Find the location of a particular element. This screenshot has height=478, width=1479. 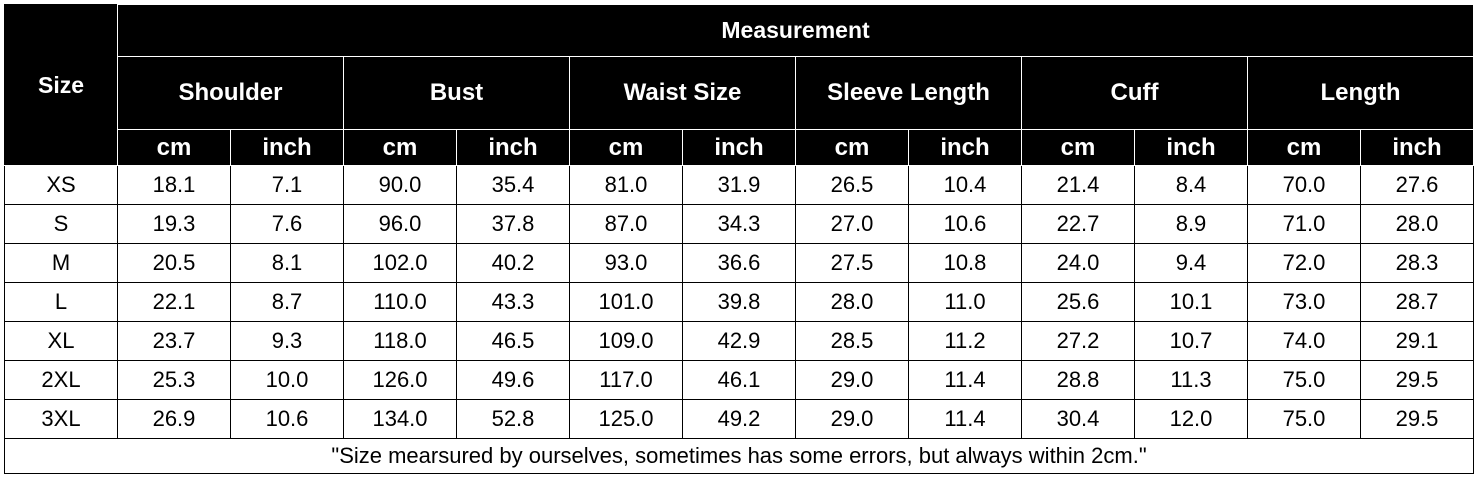

value-cell: 27.2 is located at coordinates (1078, 341).